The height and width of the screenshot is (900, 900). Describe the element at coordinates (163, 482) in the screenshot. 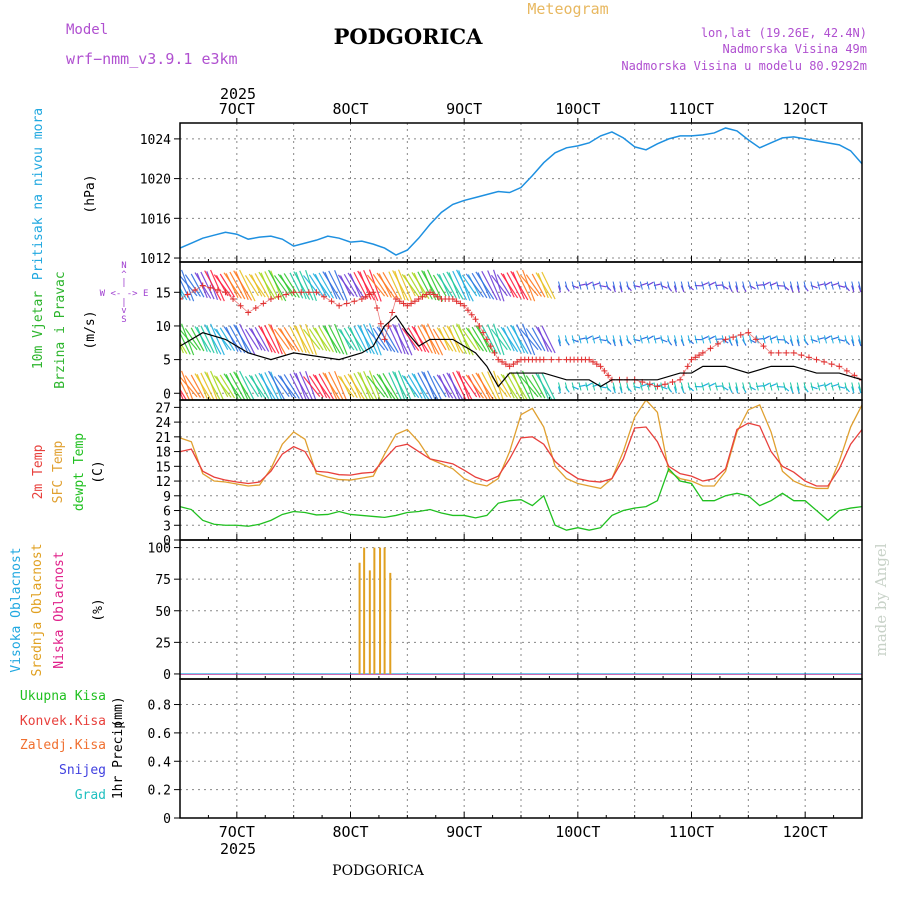

I see `ytick-label: 12` at that location.